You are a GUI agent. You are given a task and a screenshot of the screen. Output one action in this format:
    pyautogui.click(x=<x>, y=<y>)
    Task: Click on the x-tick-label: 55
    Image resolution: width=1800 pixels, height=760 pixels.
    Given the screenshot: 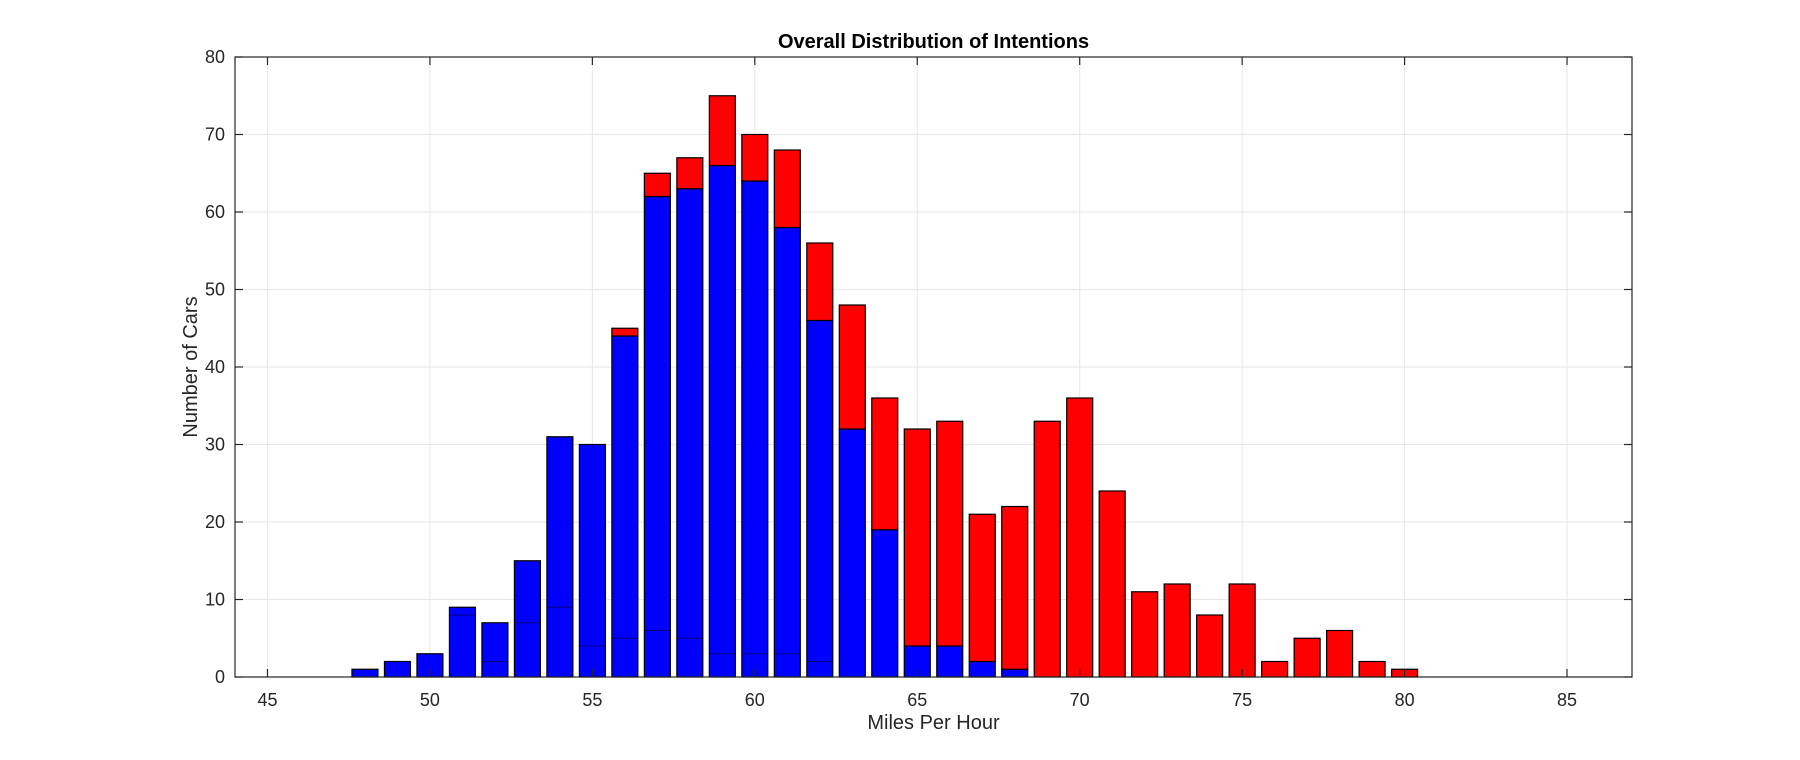 What is the action you would take?
    pyautogui.click(x=592, y=700)
    